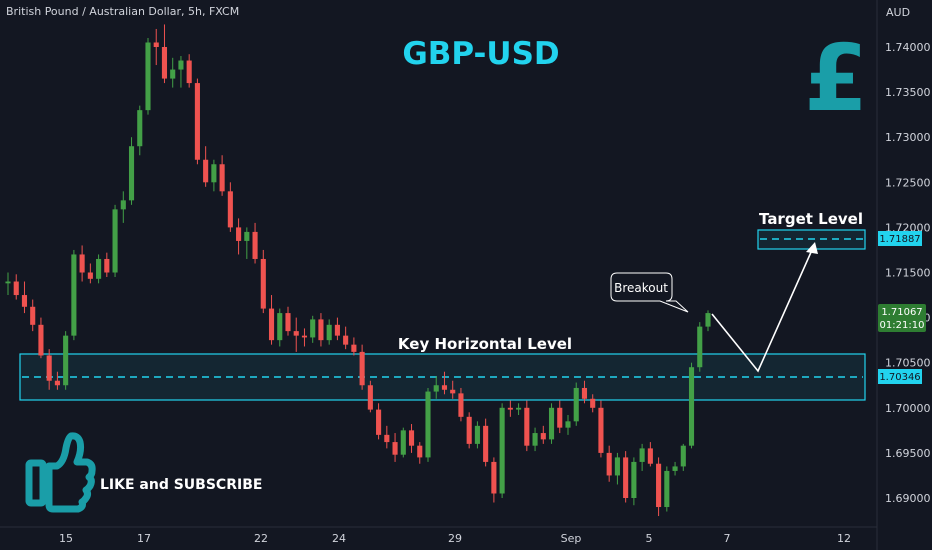 This screenshot has width=932, height=550. I want to click on x-tick-label: 22, so click(261, 538).